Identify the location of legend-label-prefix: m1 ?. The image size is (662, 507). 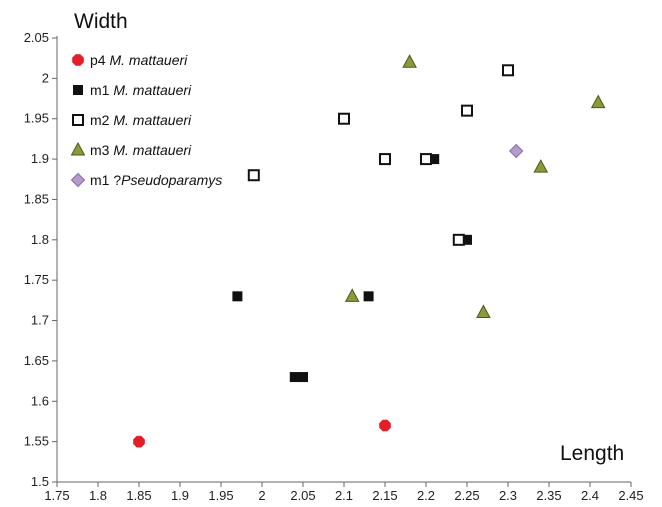
(105, 180).